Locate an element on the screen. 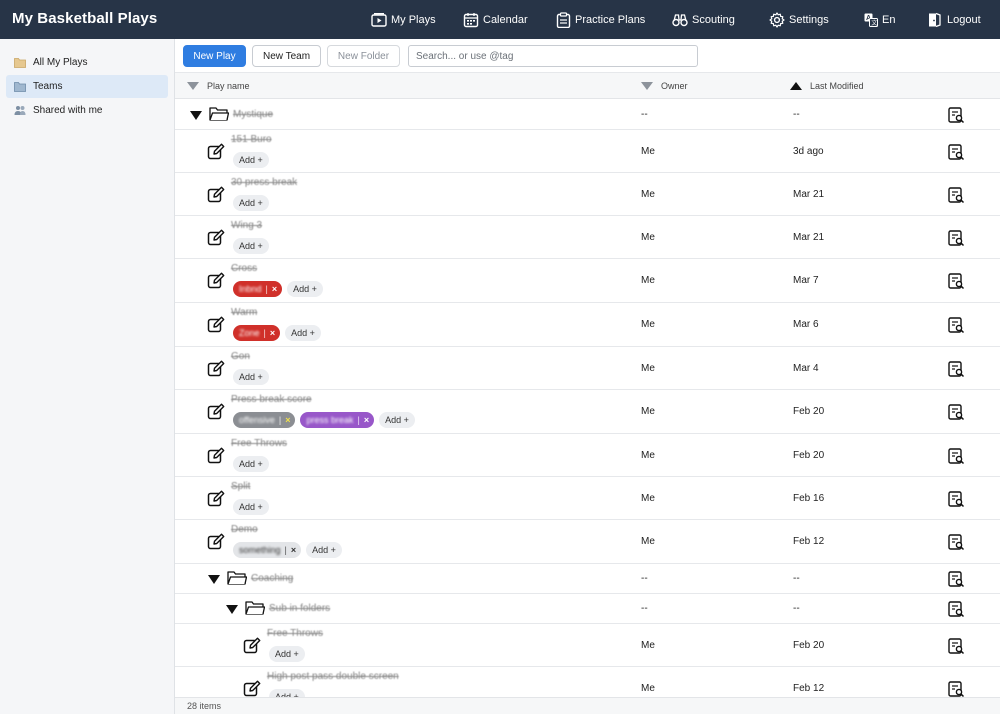 This screenshot has width=1000, height=714. nav-scouting: Scouting is located at coordinates (703, 20).